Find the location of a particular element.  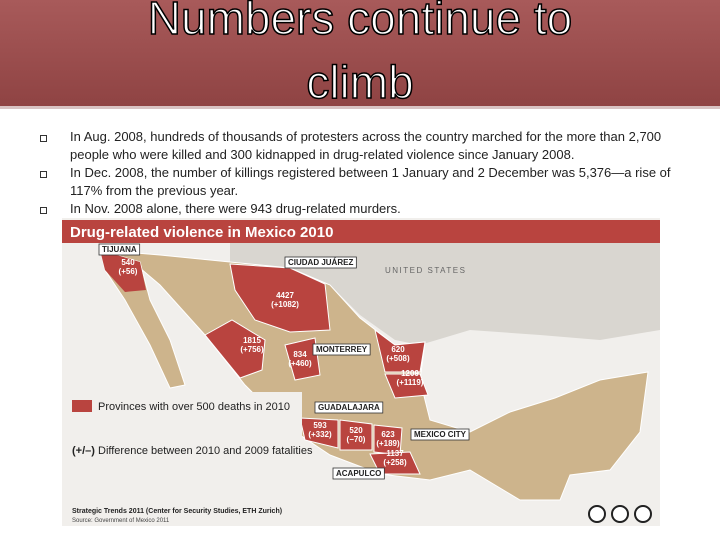

region-change: (+189) is located at coordinates (388, 443).